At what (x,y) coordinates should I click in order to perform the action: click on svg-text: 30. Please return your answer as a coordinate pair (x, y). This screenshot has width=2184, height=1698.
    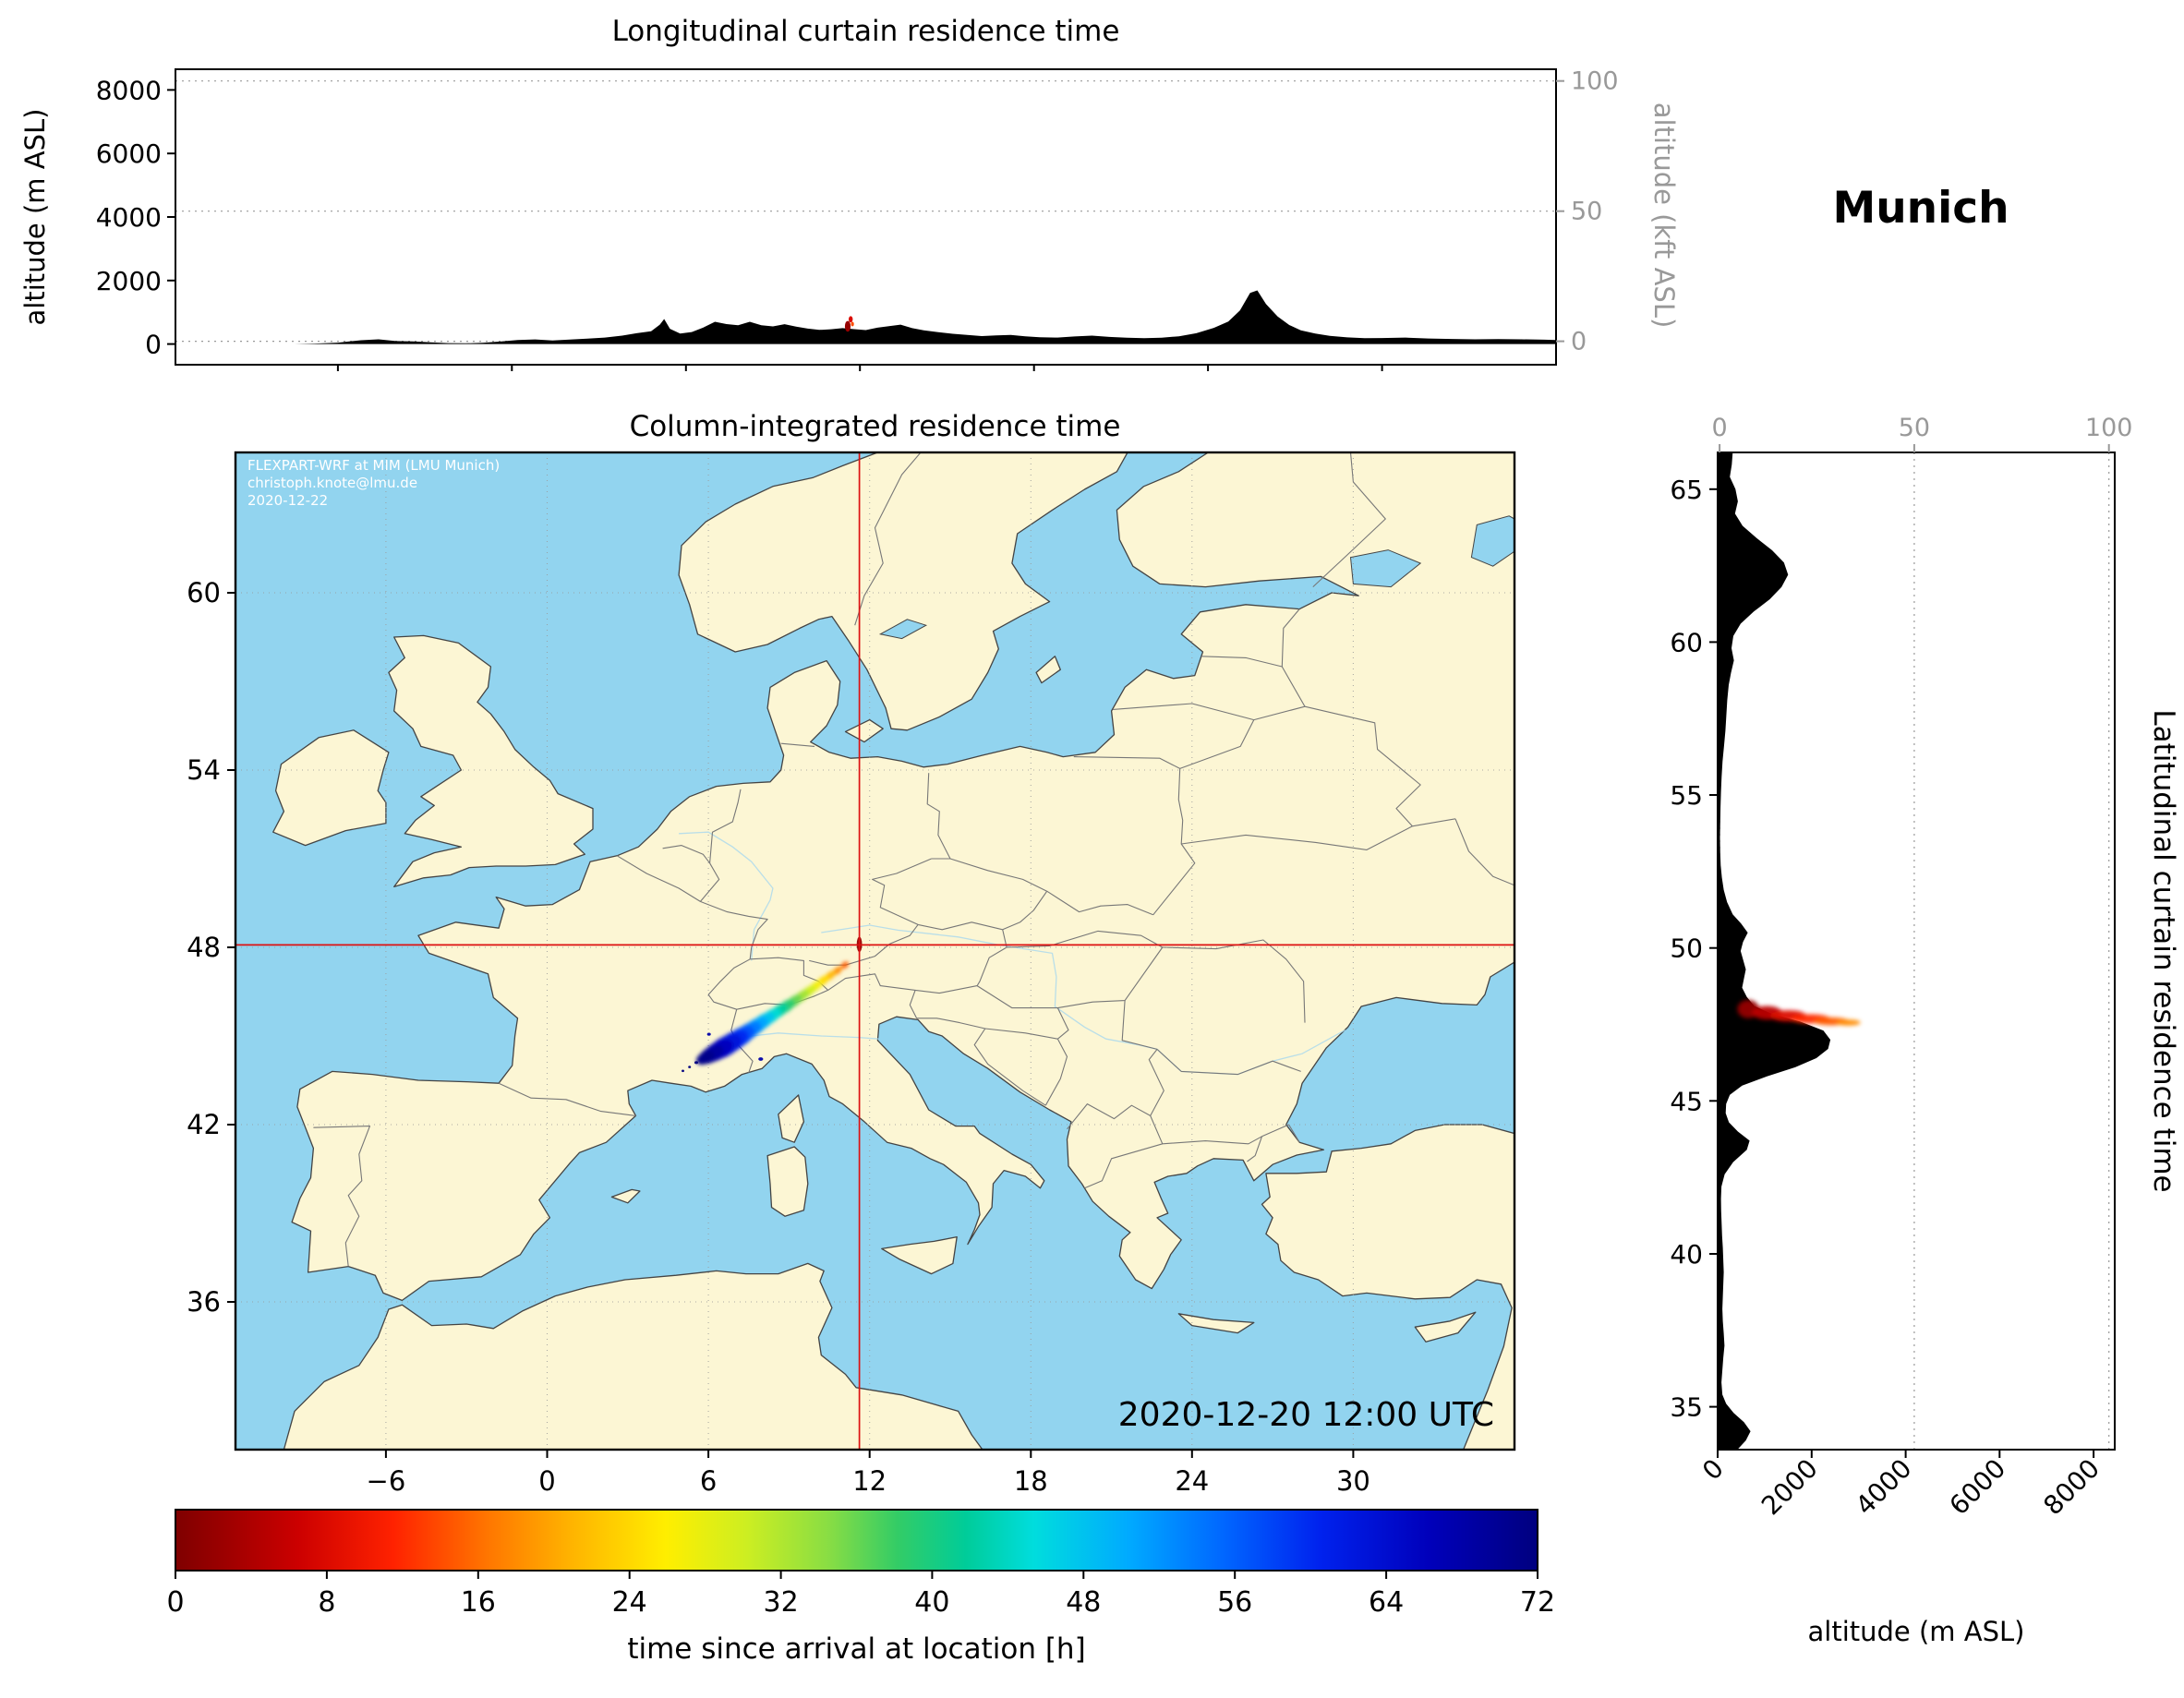
    Looking at the image, I should click on (1353, 1481).